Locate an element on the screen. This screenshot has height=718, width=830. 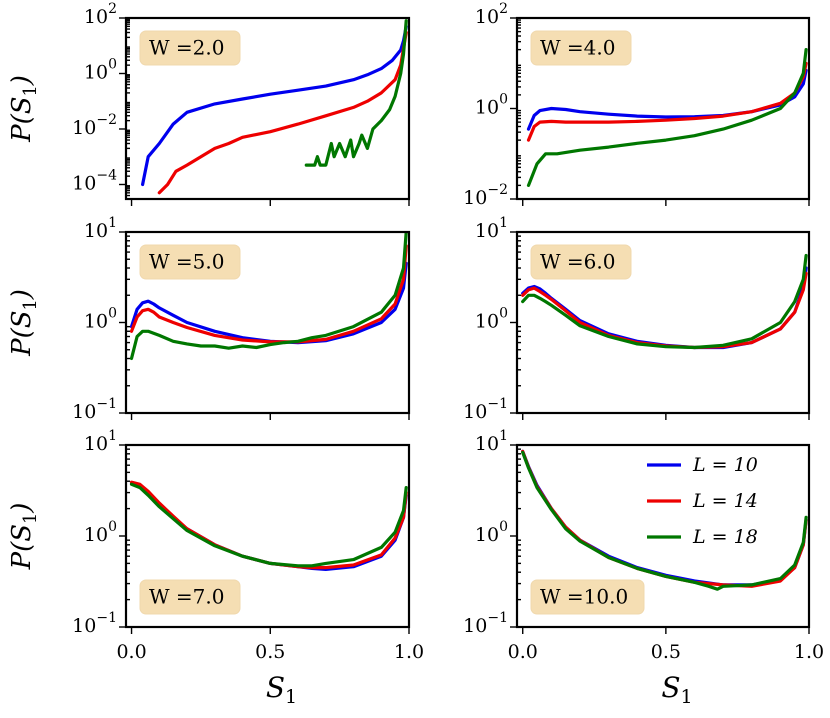
legend-label: L = 10 is located at coordinates (725, 465).